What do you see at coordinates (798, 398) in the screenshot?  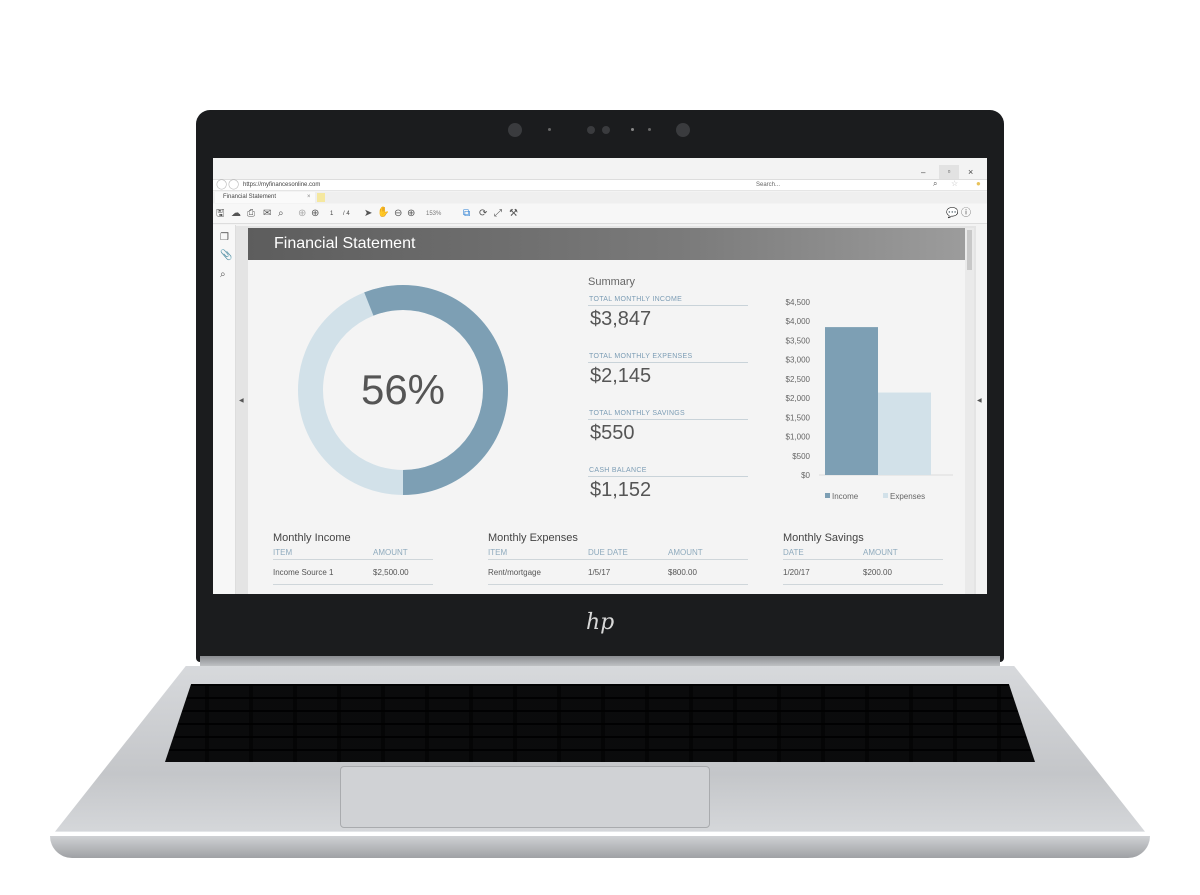 I see `y-tick-label: $2,000` at bounding box center [798, 398].